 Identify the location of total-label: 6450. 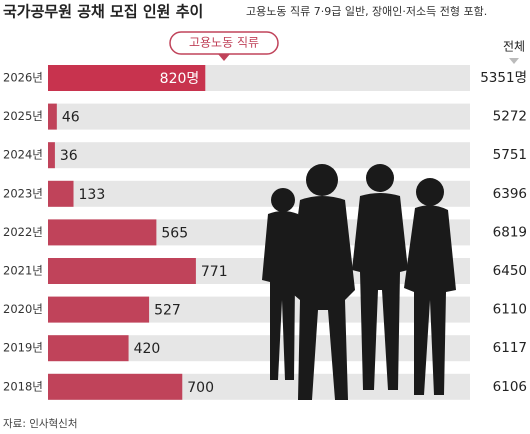
(510, 271).